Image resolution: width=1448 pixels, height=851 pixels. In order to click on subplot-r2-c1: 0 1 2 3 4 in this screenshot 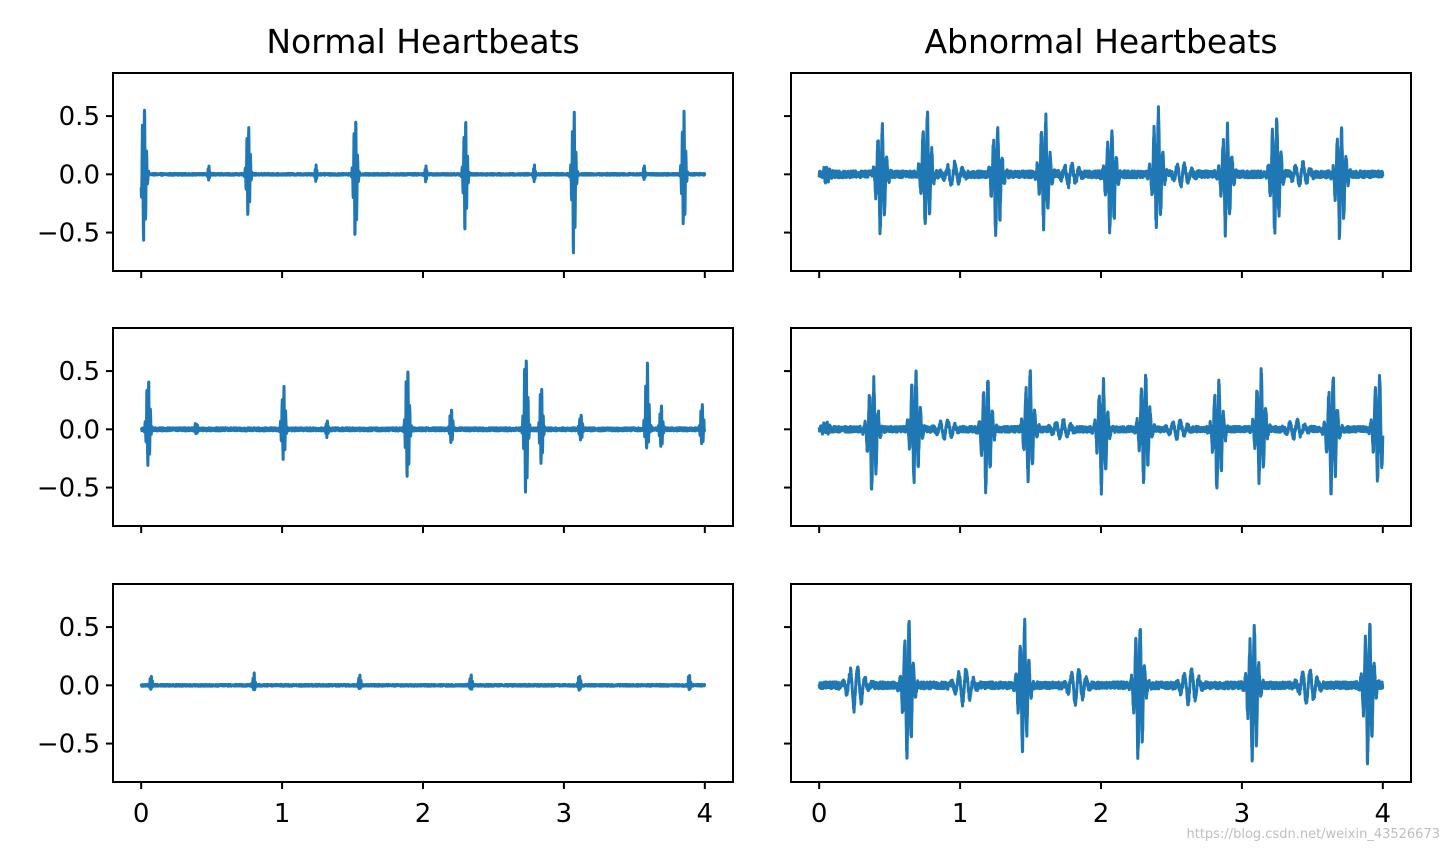, I will do `click(1098, 706)`.